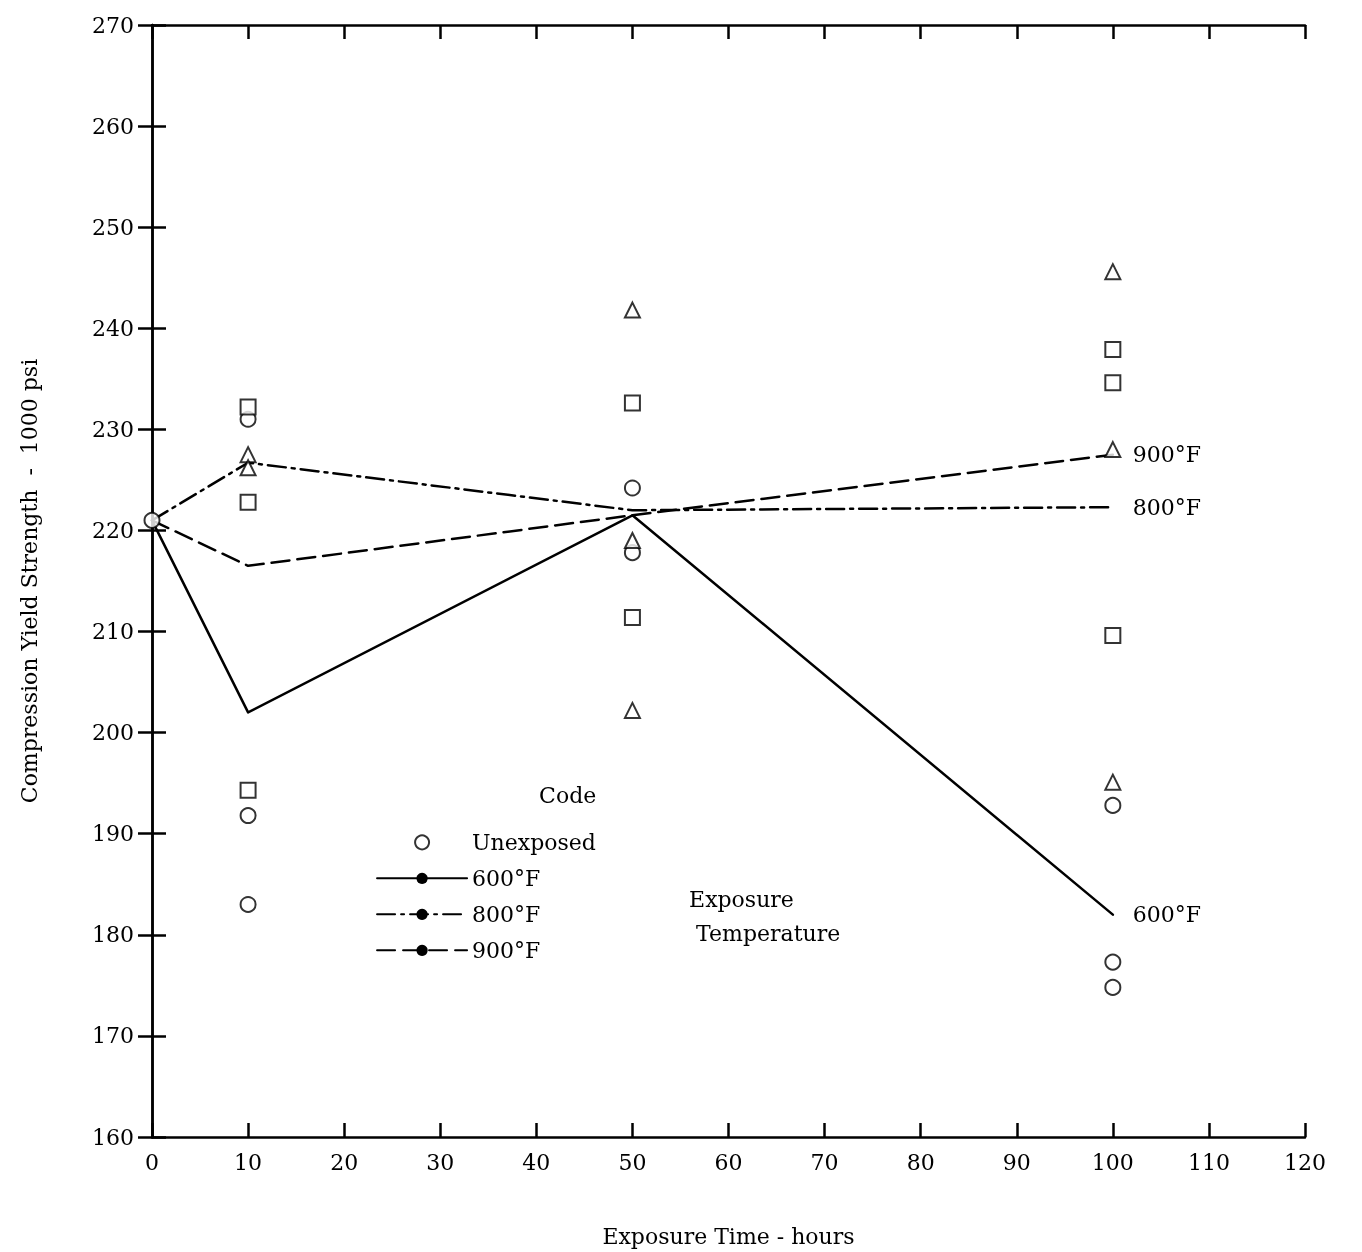 The height and width of the screenshot is (1252, 1362). I want to click on x-tick-label: 80, so click(920, 1162).